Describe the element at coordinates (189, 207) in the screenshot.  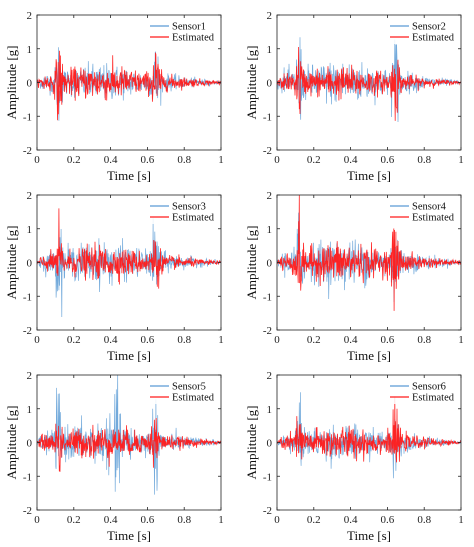
I see `legend-entry: Sensor3` at that location.